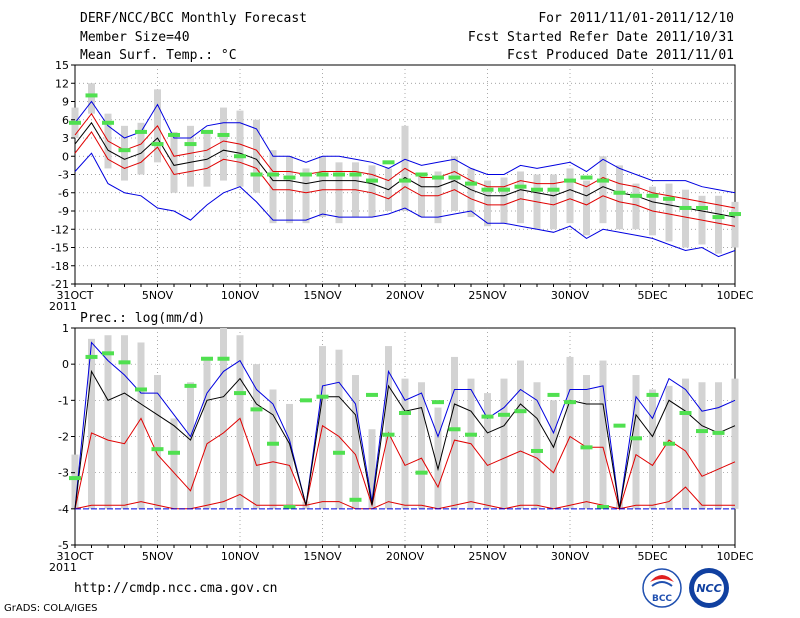  Describe the element at coordinates (600, 37) in the screenshot. I see `started-date: Fcst Started Refer Date 2011/10/31` at that location.